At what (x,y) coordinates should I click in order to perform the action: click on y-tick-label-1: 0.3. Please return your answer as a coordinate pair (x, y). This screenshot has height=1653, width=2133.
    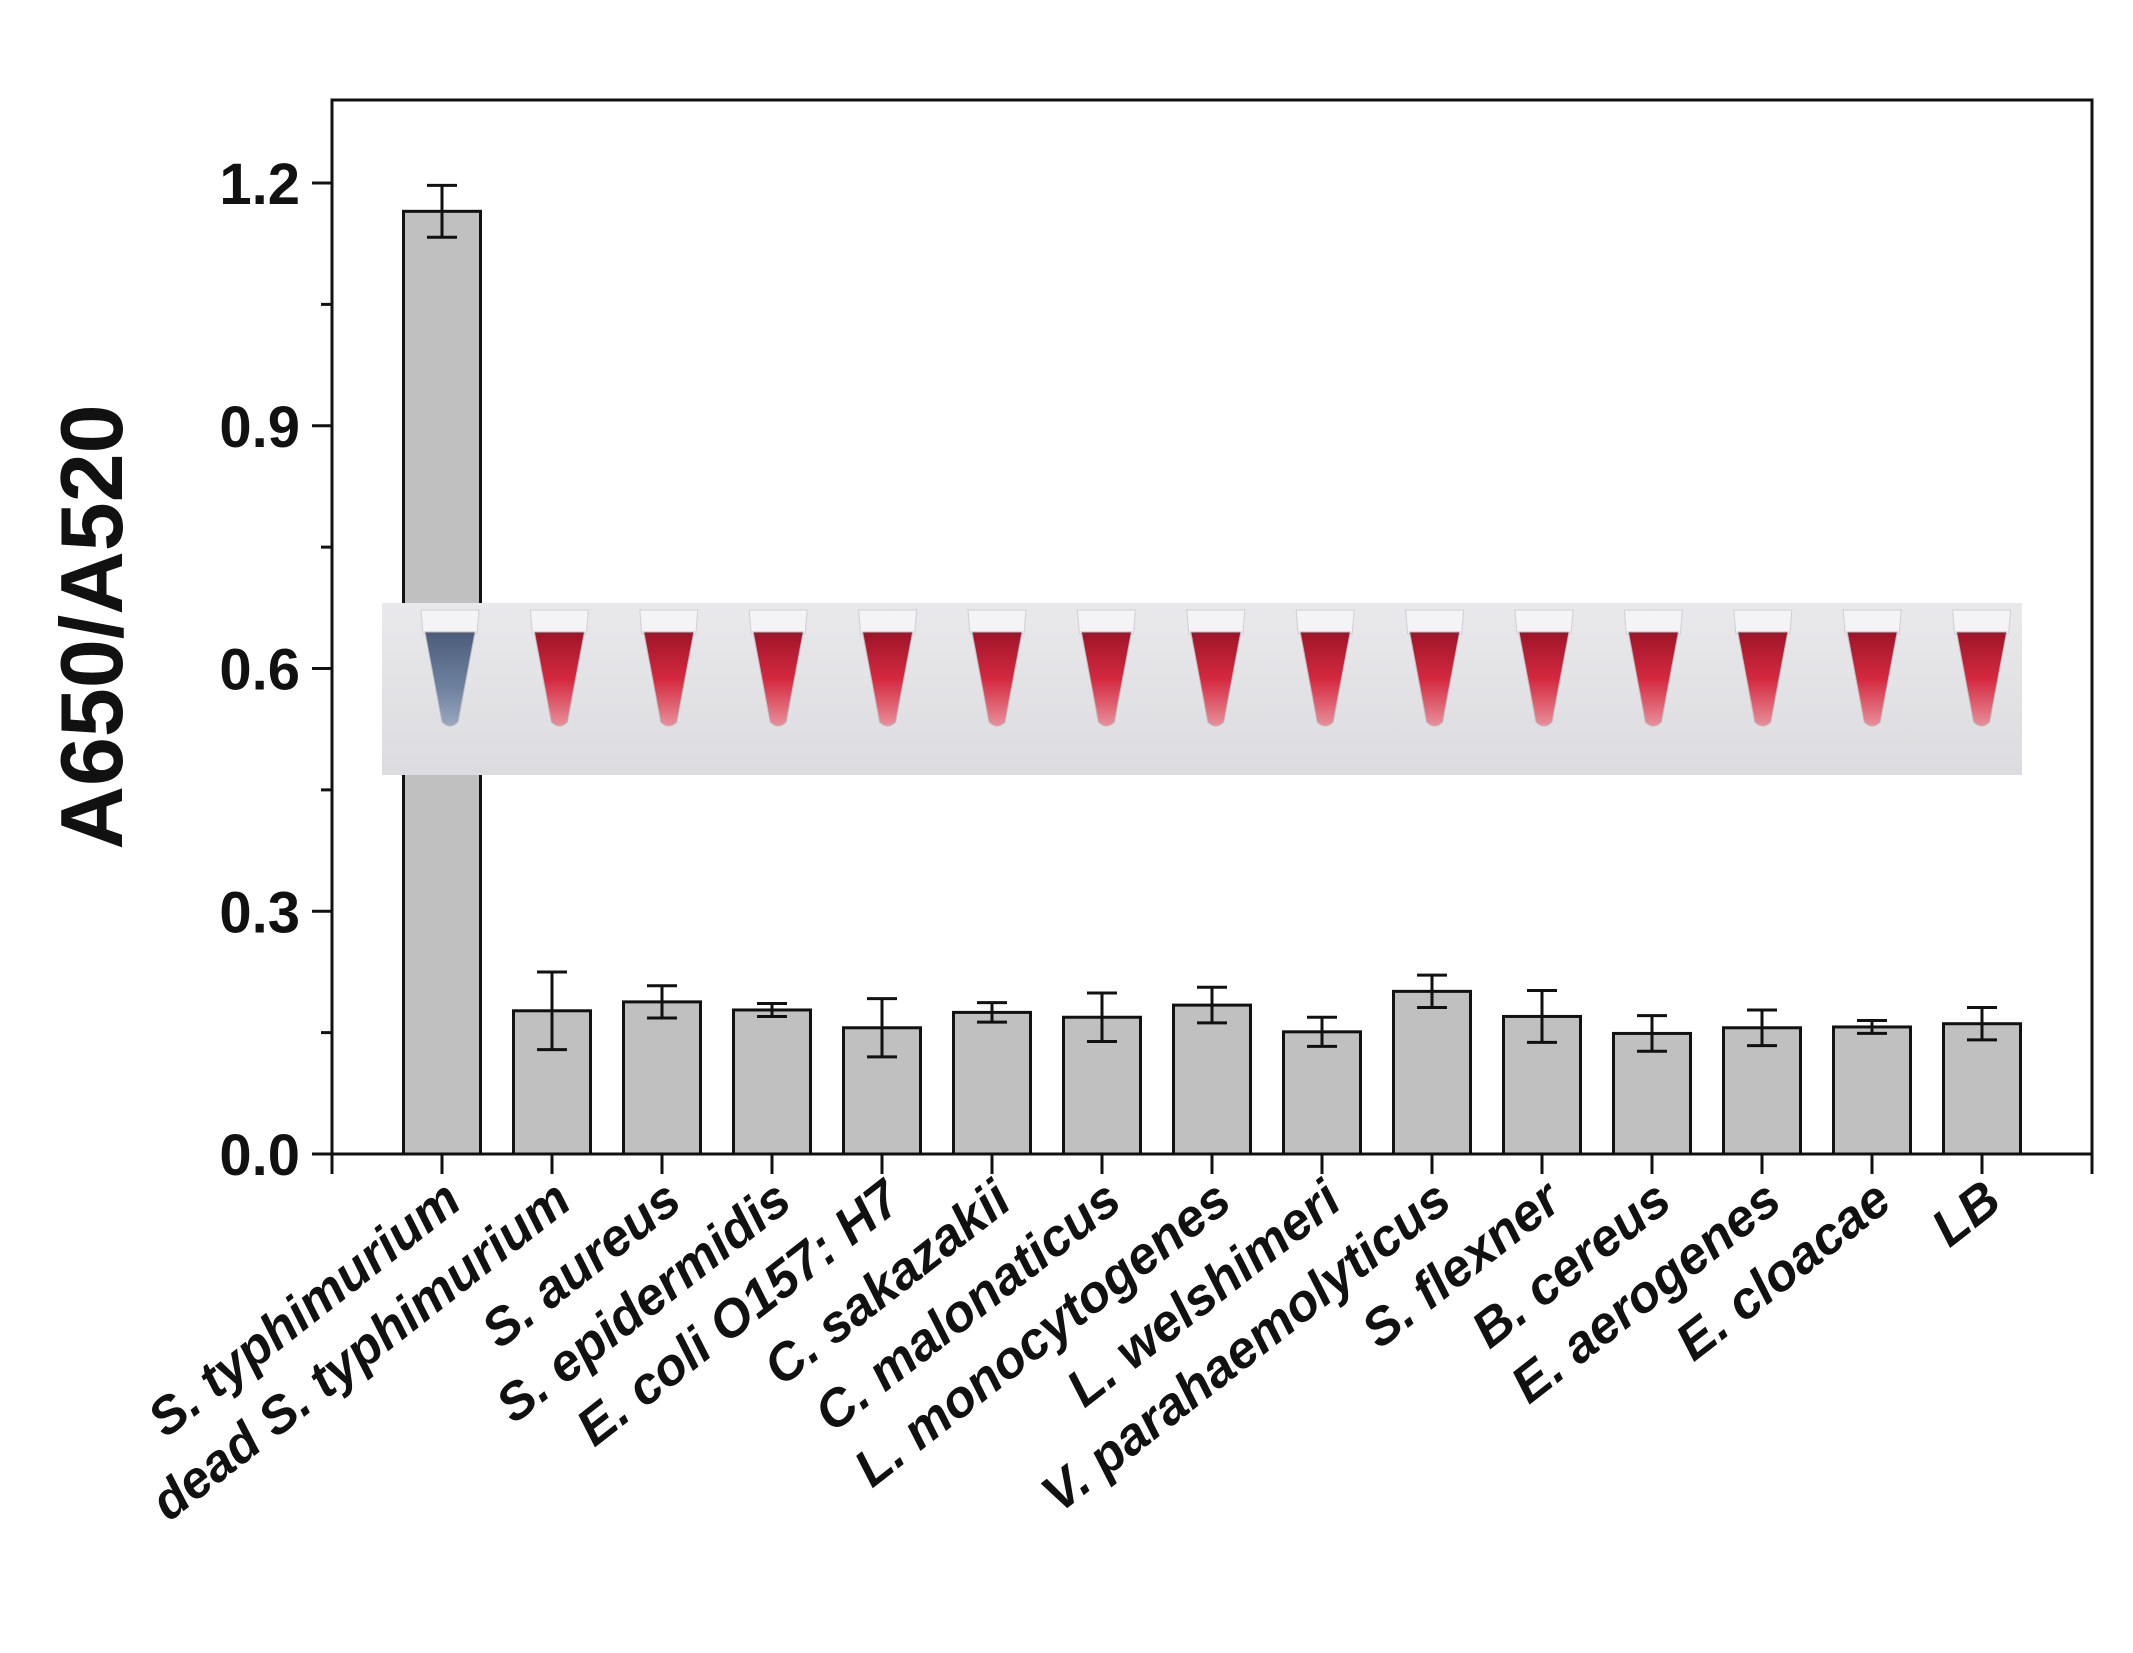
    Looking at the image, I should click on (259, 912).